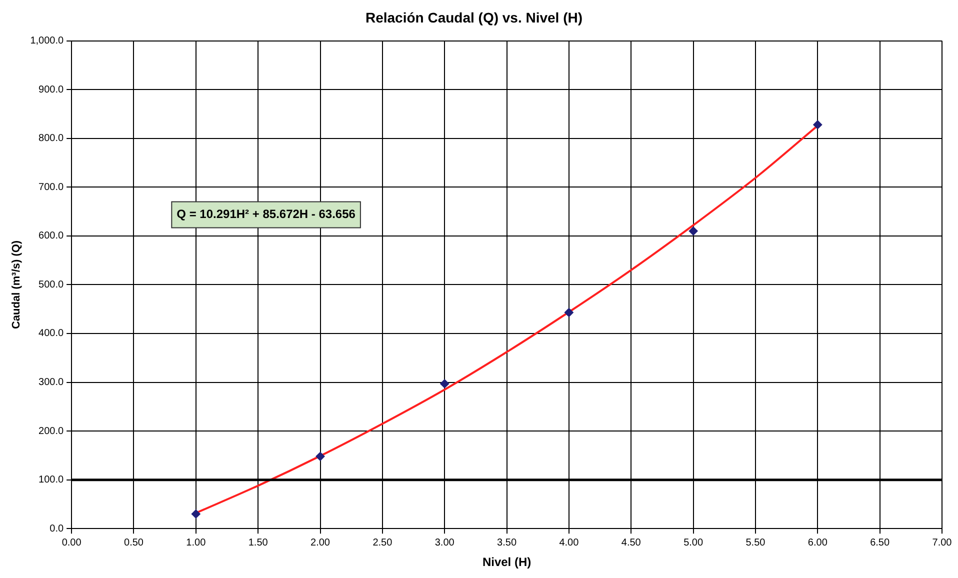  I want to click on y-tick-label: 1,000.0, so click(47, 41).